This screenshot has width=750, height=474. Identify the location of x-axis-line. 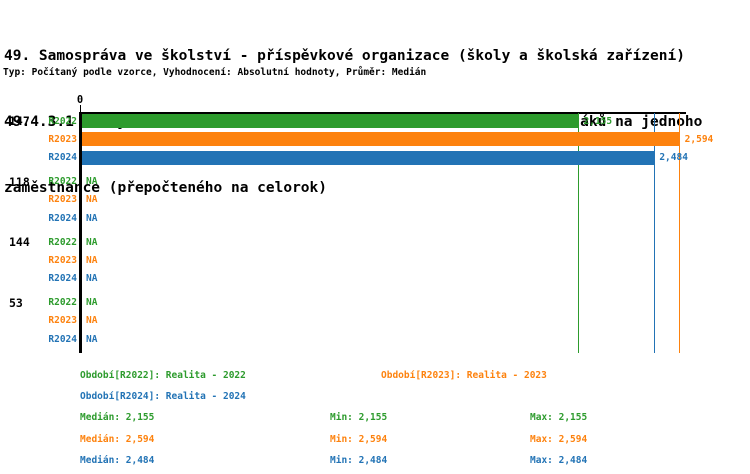
(382, 113).